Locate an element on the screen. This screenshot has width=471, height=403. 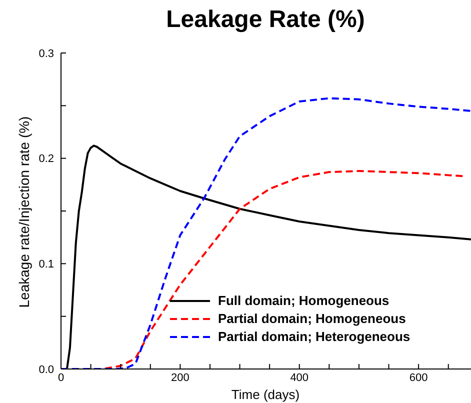
x-axis-title: Time (days) is located at coordinates (265, 394).